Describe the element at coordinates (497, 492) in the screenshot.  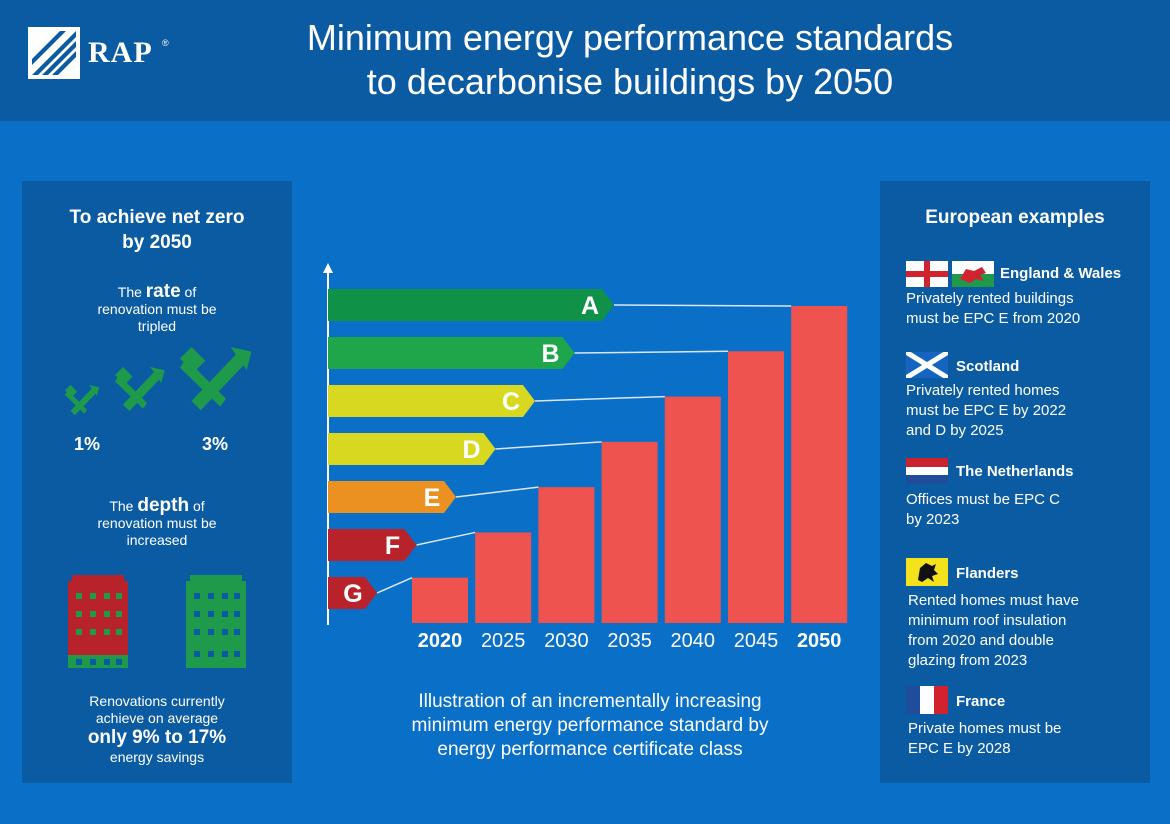
I see `connector-line-E` at that location.